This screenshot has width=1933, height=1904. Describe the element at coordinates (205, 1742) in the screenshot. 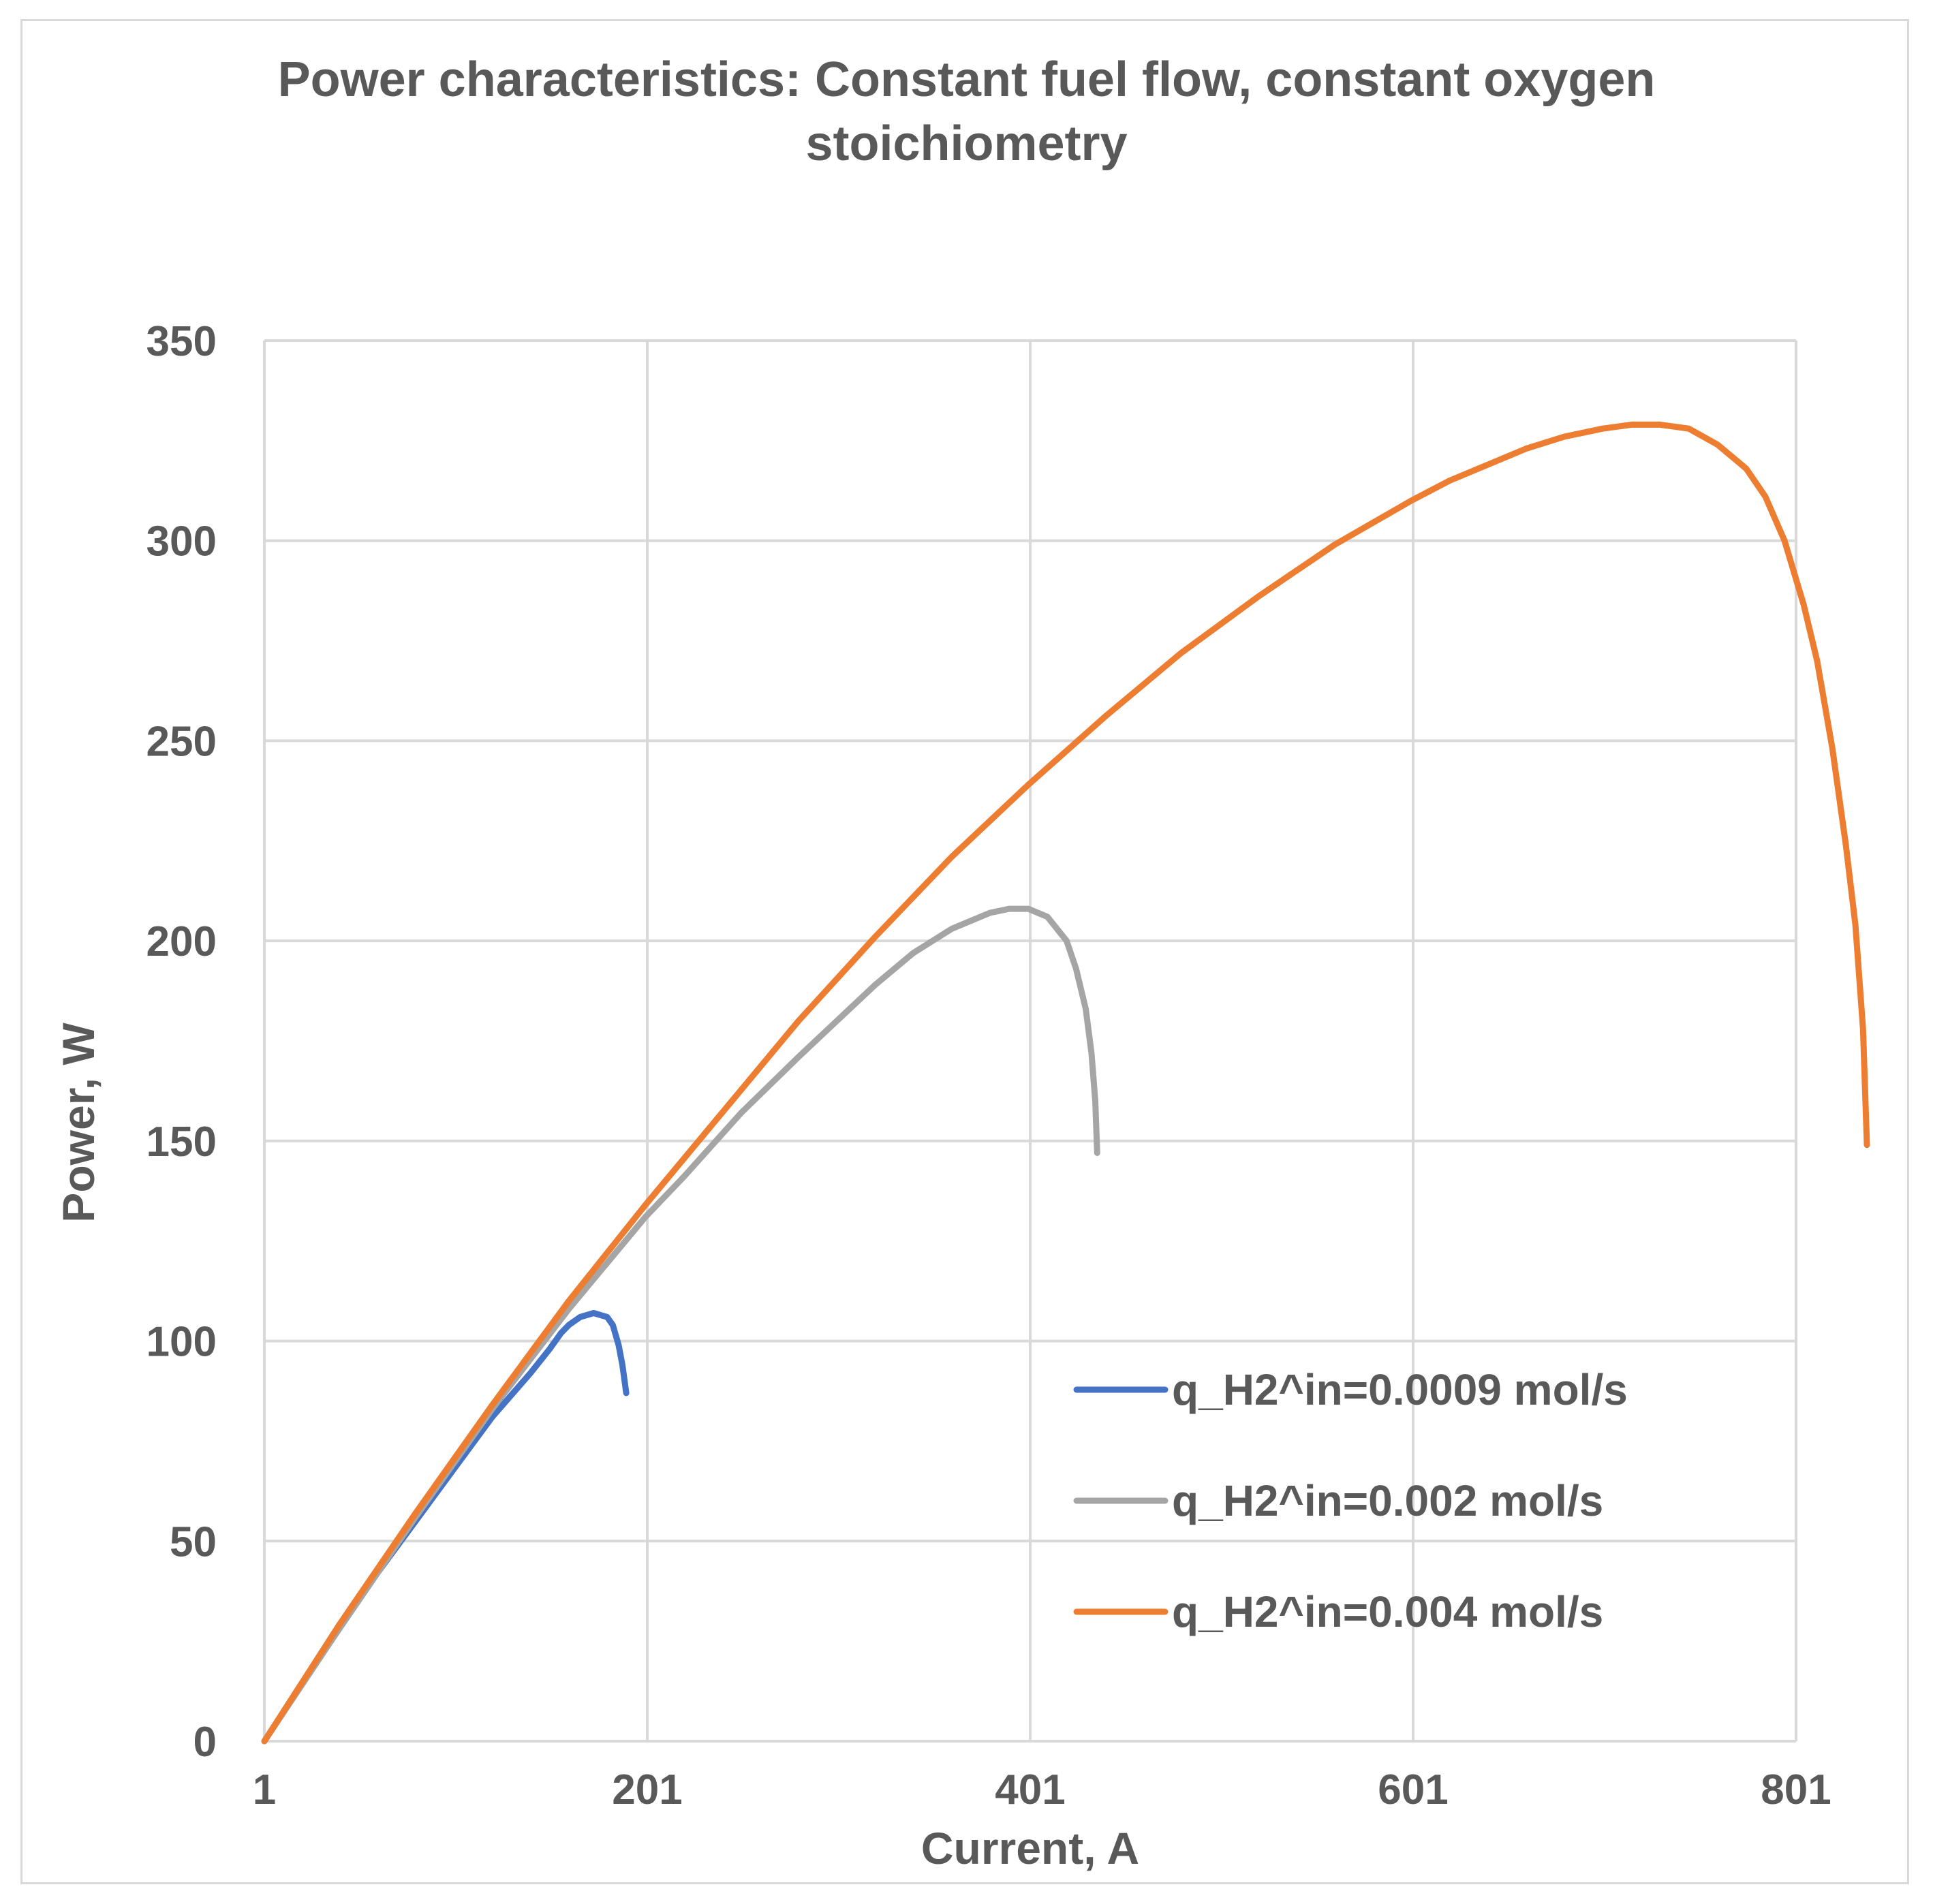

I see `y-tick-label: 0` at that location.